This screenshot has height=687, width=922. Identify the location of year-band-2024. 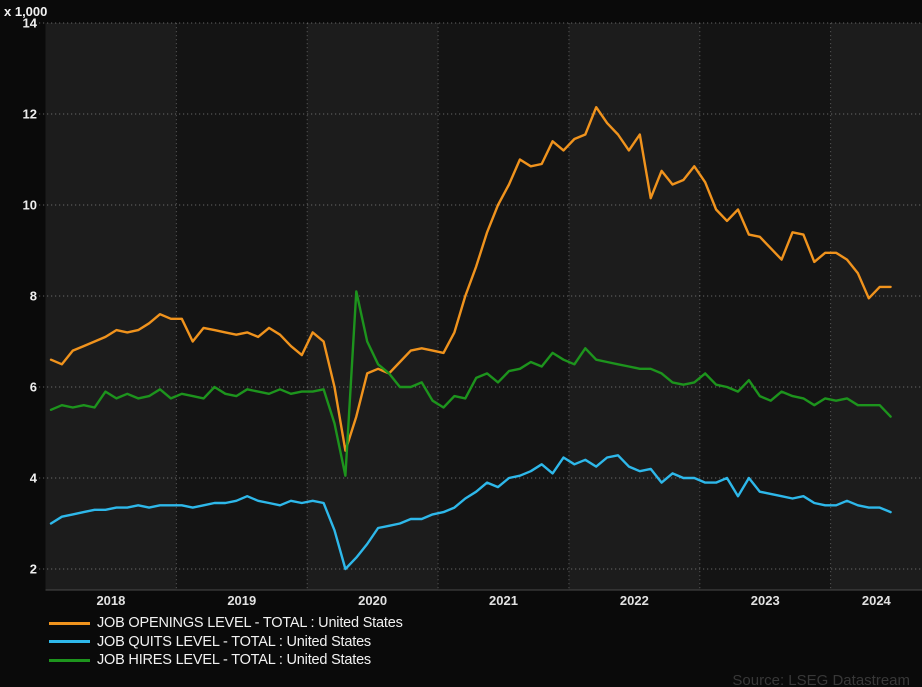
(876, 306).